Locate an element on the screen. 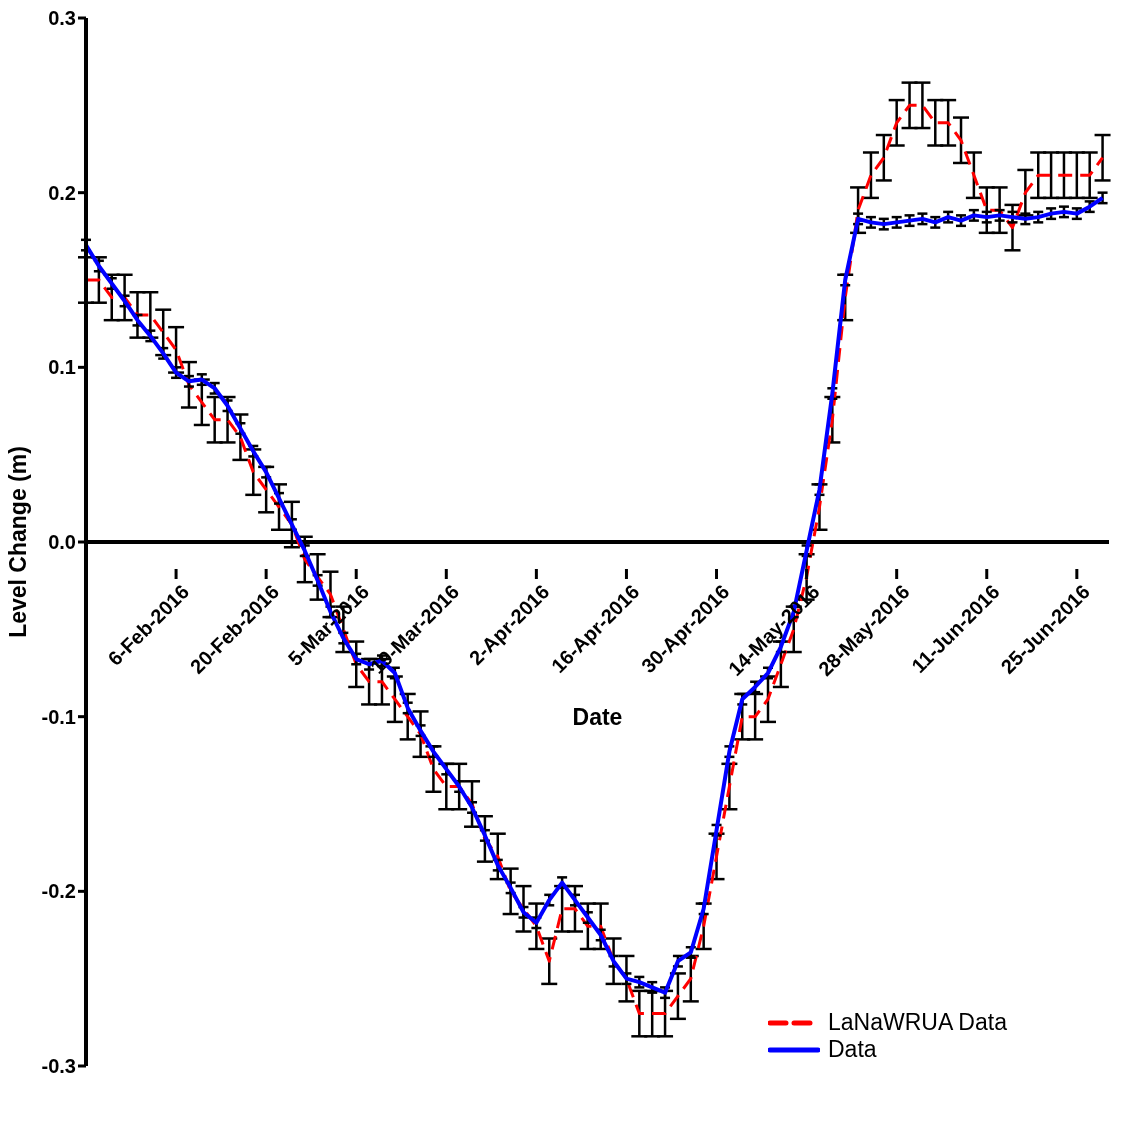  y-tick-label: 0.3 is located at coordinates (62, 18).